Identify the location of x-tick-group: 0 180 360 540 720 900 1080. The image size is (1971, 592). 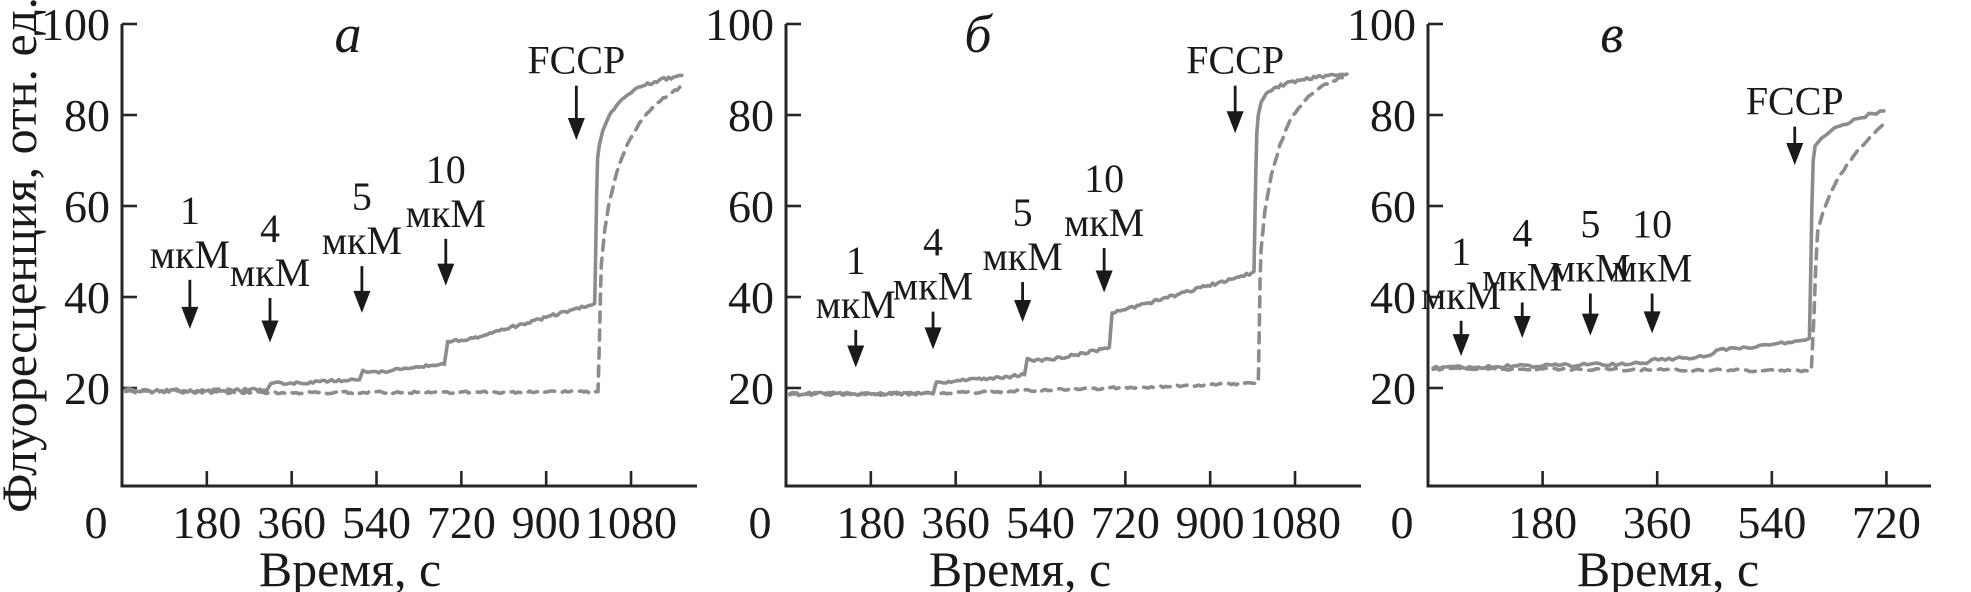
(381, 509).